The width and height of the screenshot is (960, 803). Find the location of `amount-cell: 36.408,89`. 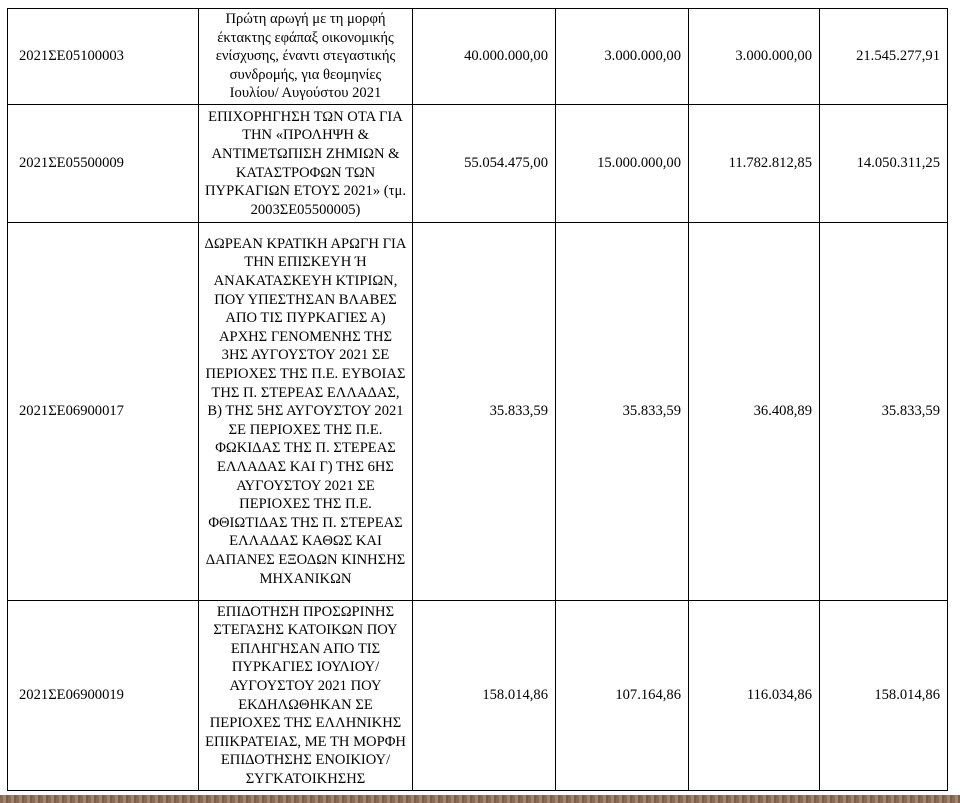

amount-cell: 36.408,89 is located at coordinates (754, 411).